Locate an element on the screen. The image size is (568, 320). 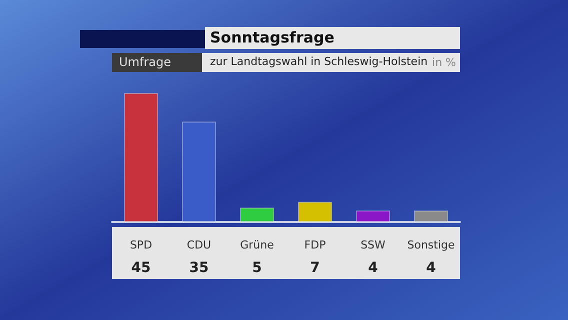
x-tick-label: SPD is located at coordinates (141, 245).